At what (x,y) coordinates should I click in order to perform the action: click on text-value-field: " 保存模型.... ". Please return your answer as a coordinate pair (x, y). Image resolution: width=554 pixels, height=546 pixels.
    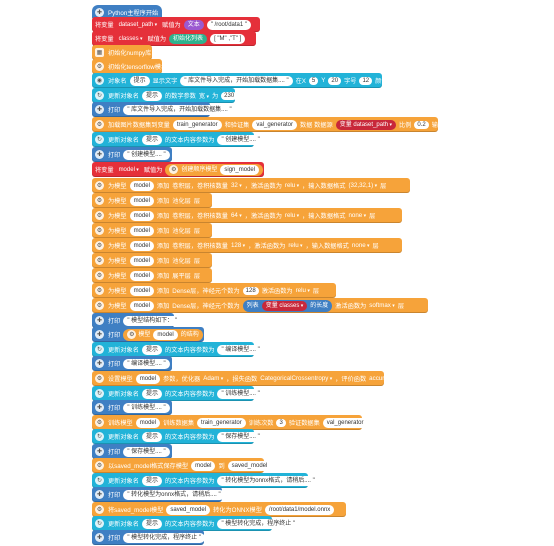
    Looking at the image, I should click on (146, 451).